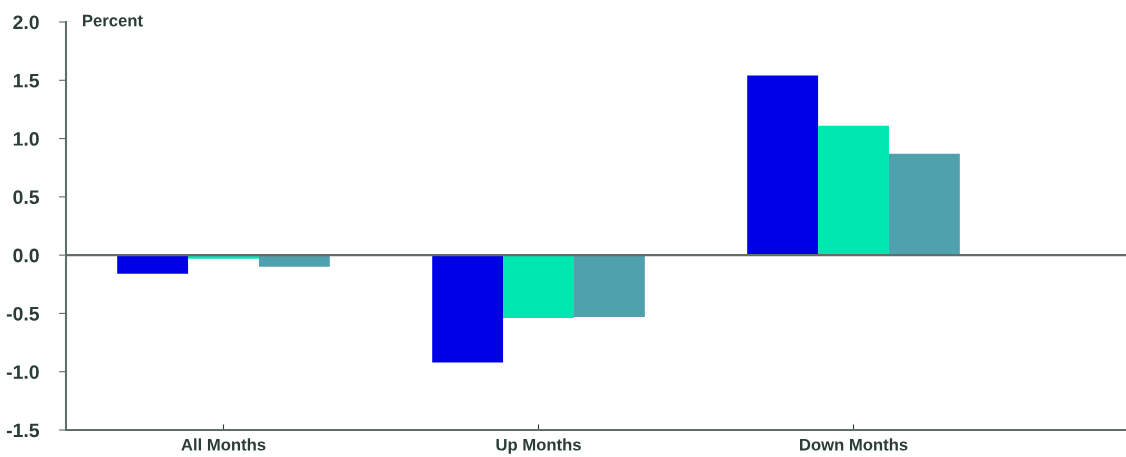  I want to click on x-tick-label: Up Months, so click(538, 446).